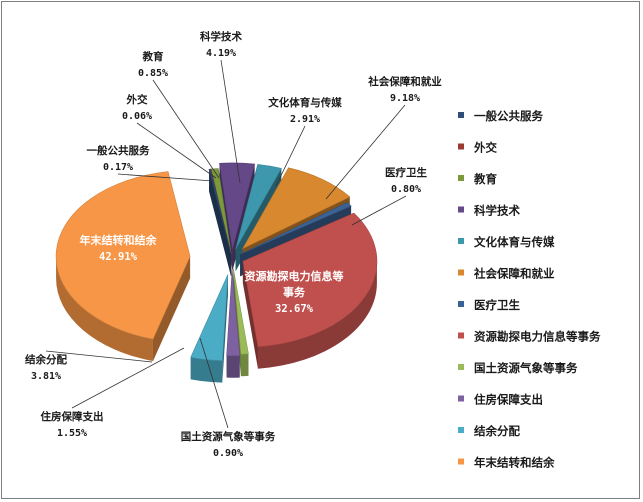 The height and width of the screenshot is (502, 643). What do you see at coordinates (221, 53) in the screenshot?
I see `data-label-value: 4.19%` at bounding box center [221, 53].